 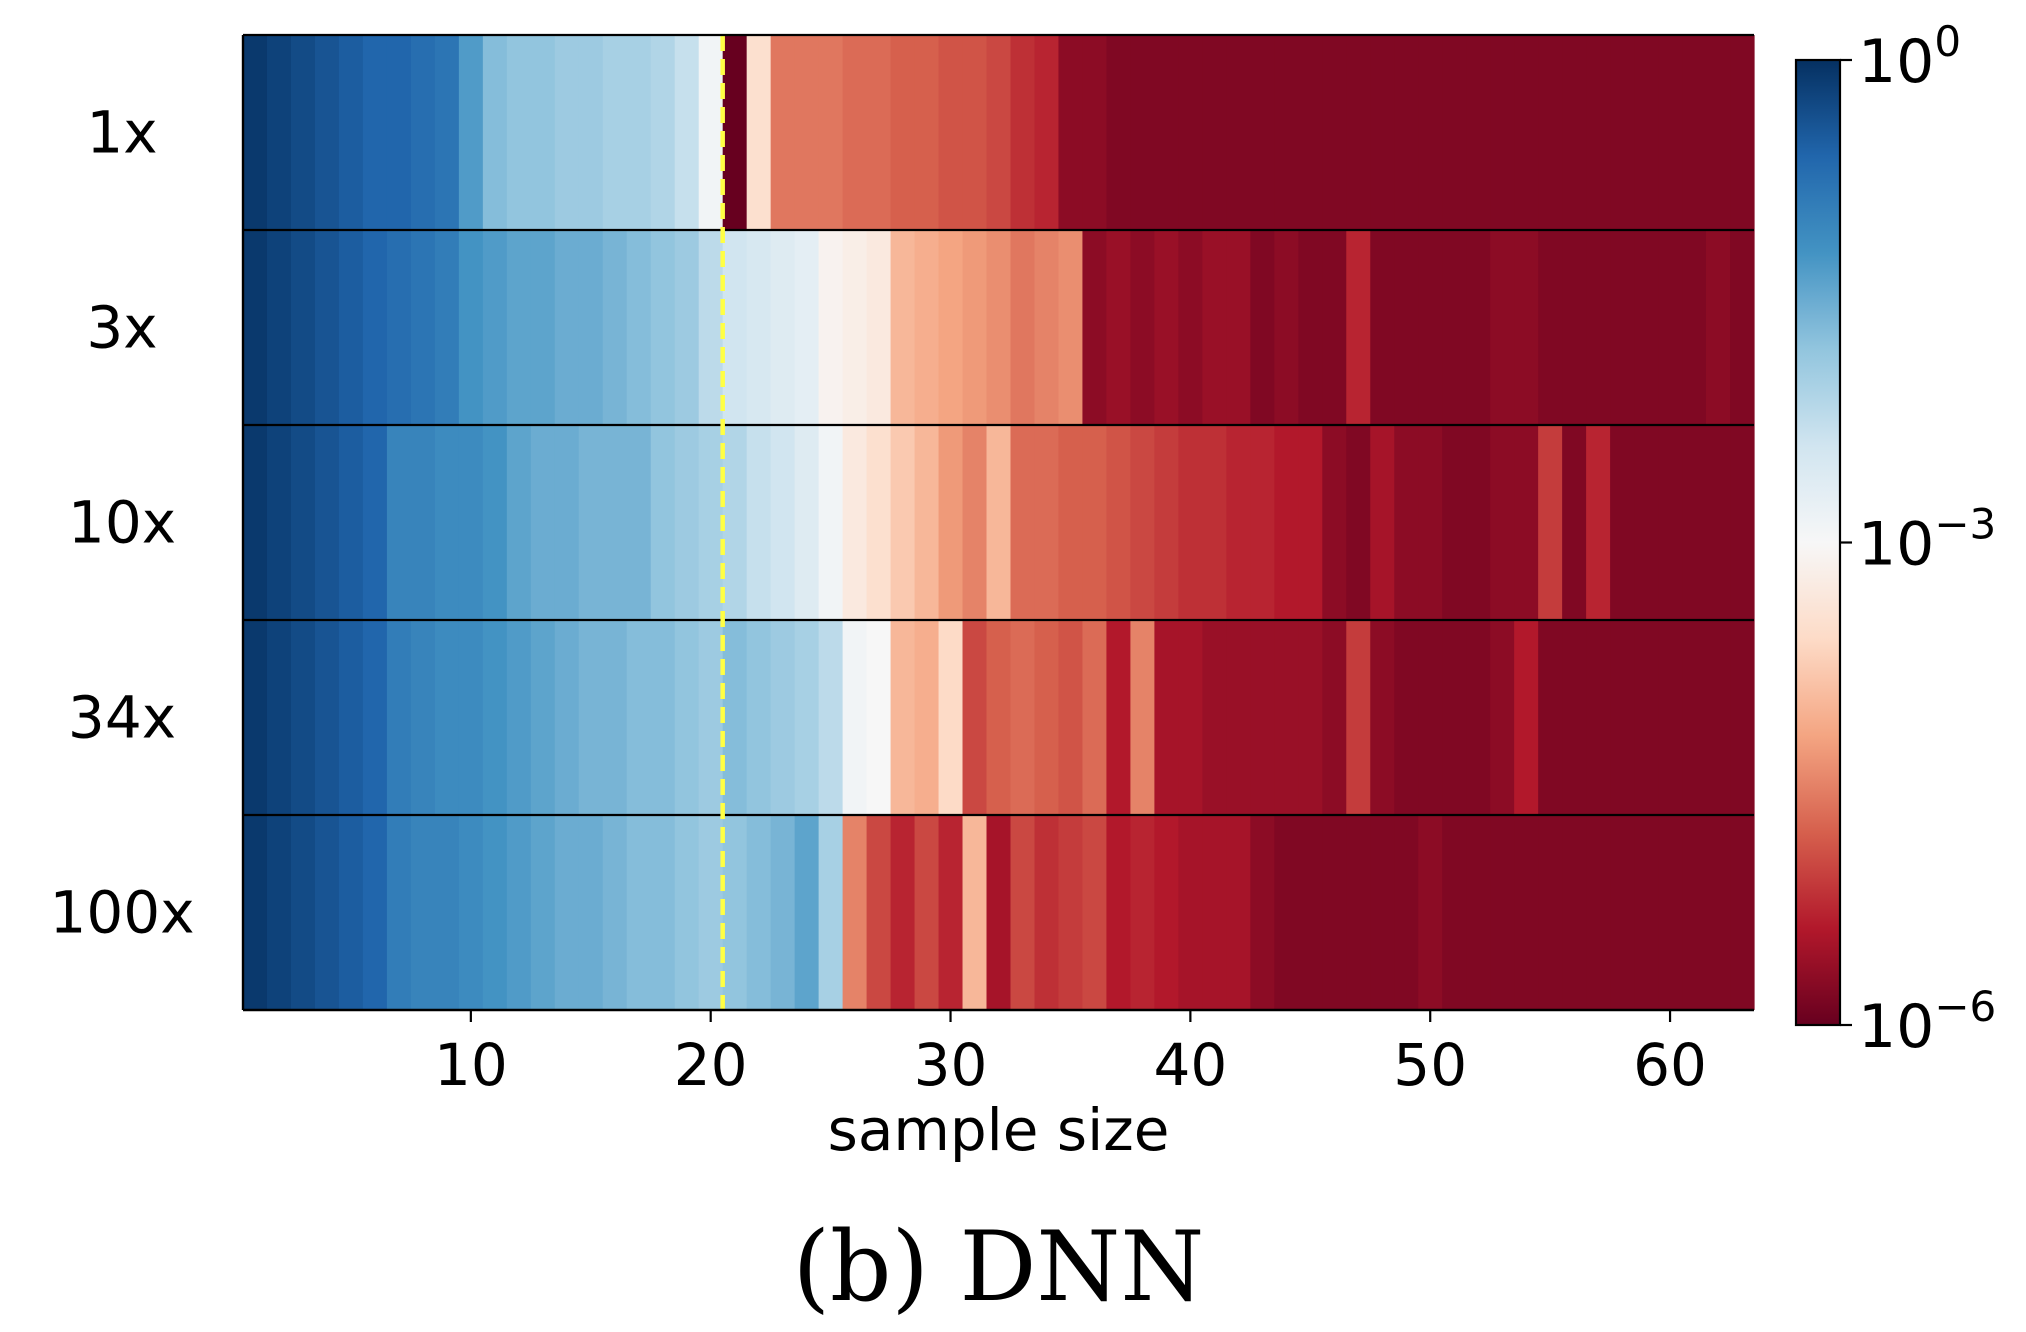 I want to click on row-labels: 1x 3x 10x 34x 100x, so click(x=121, y=523).